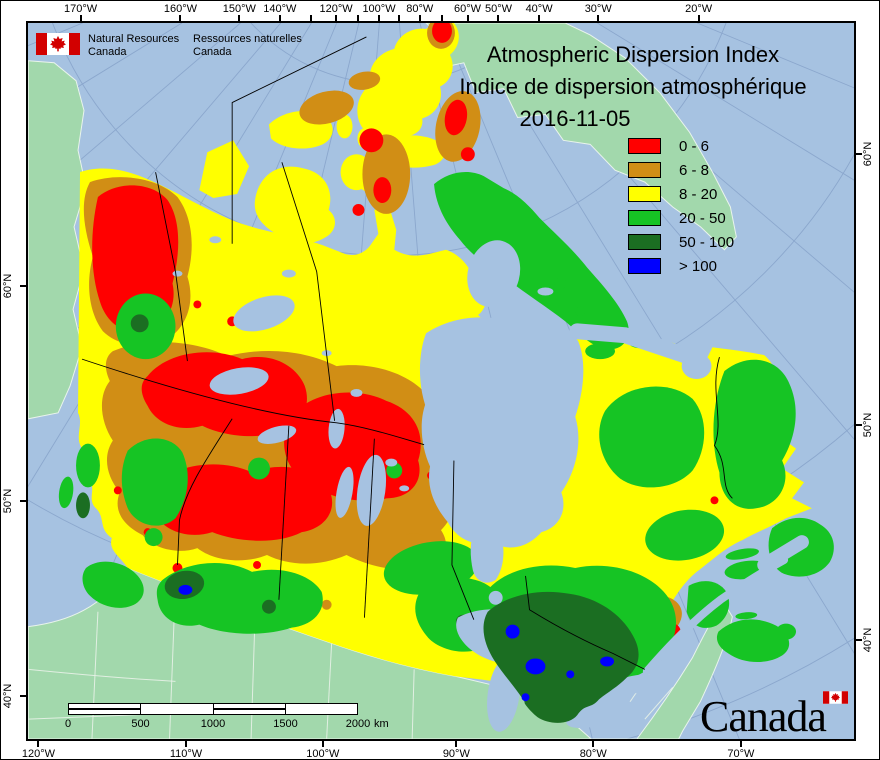  I want to click on hudson-strait, so click(631, 343).